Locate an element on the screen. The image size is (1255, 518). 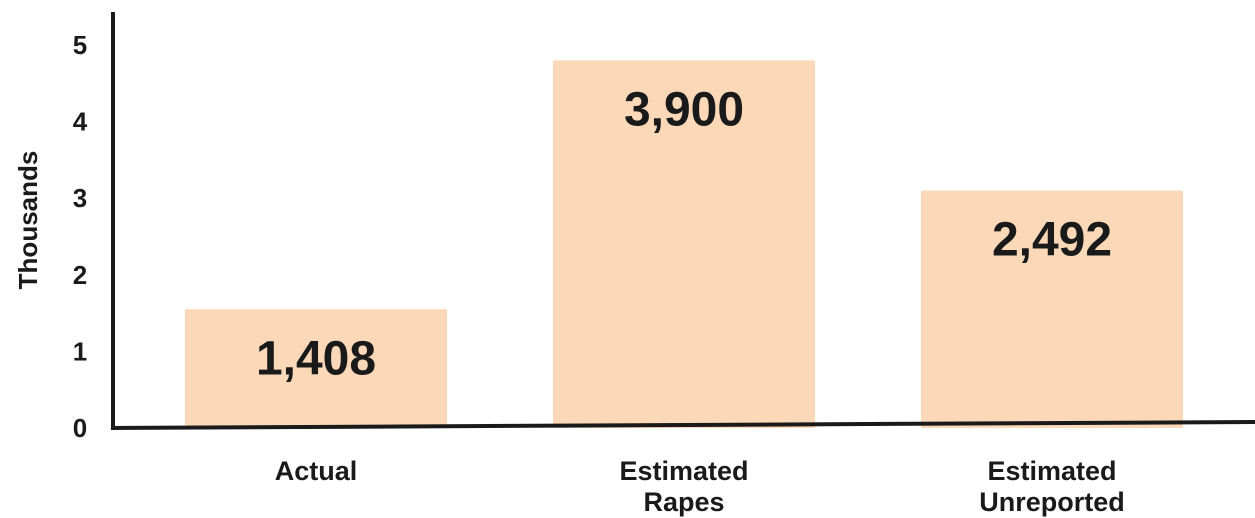
category-label-line: Rapes is located at coordinates (683, 502).